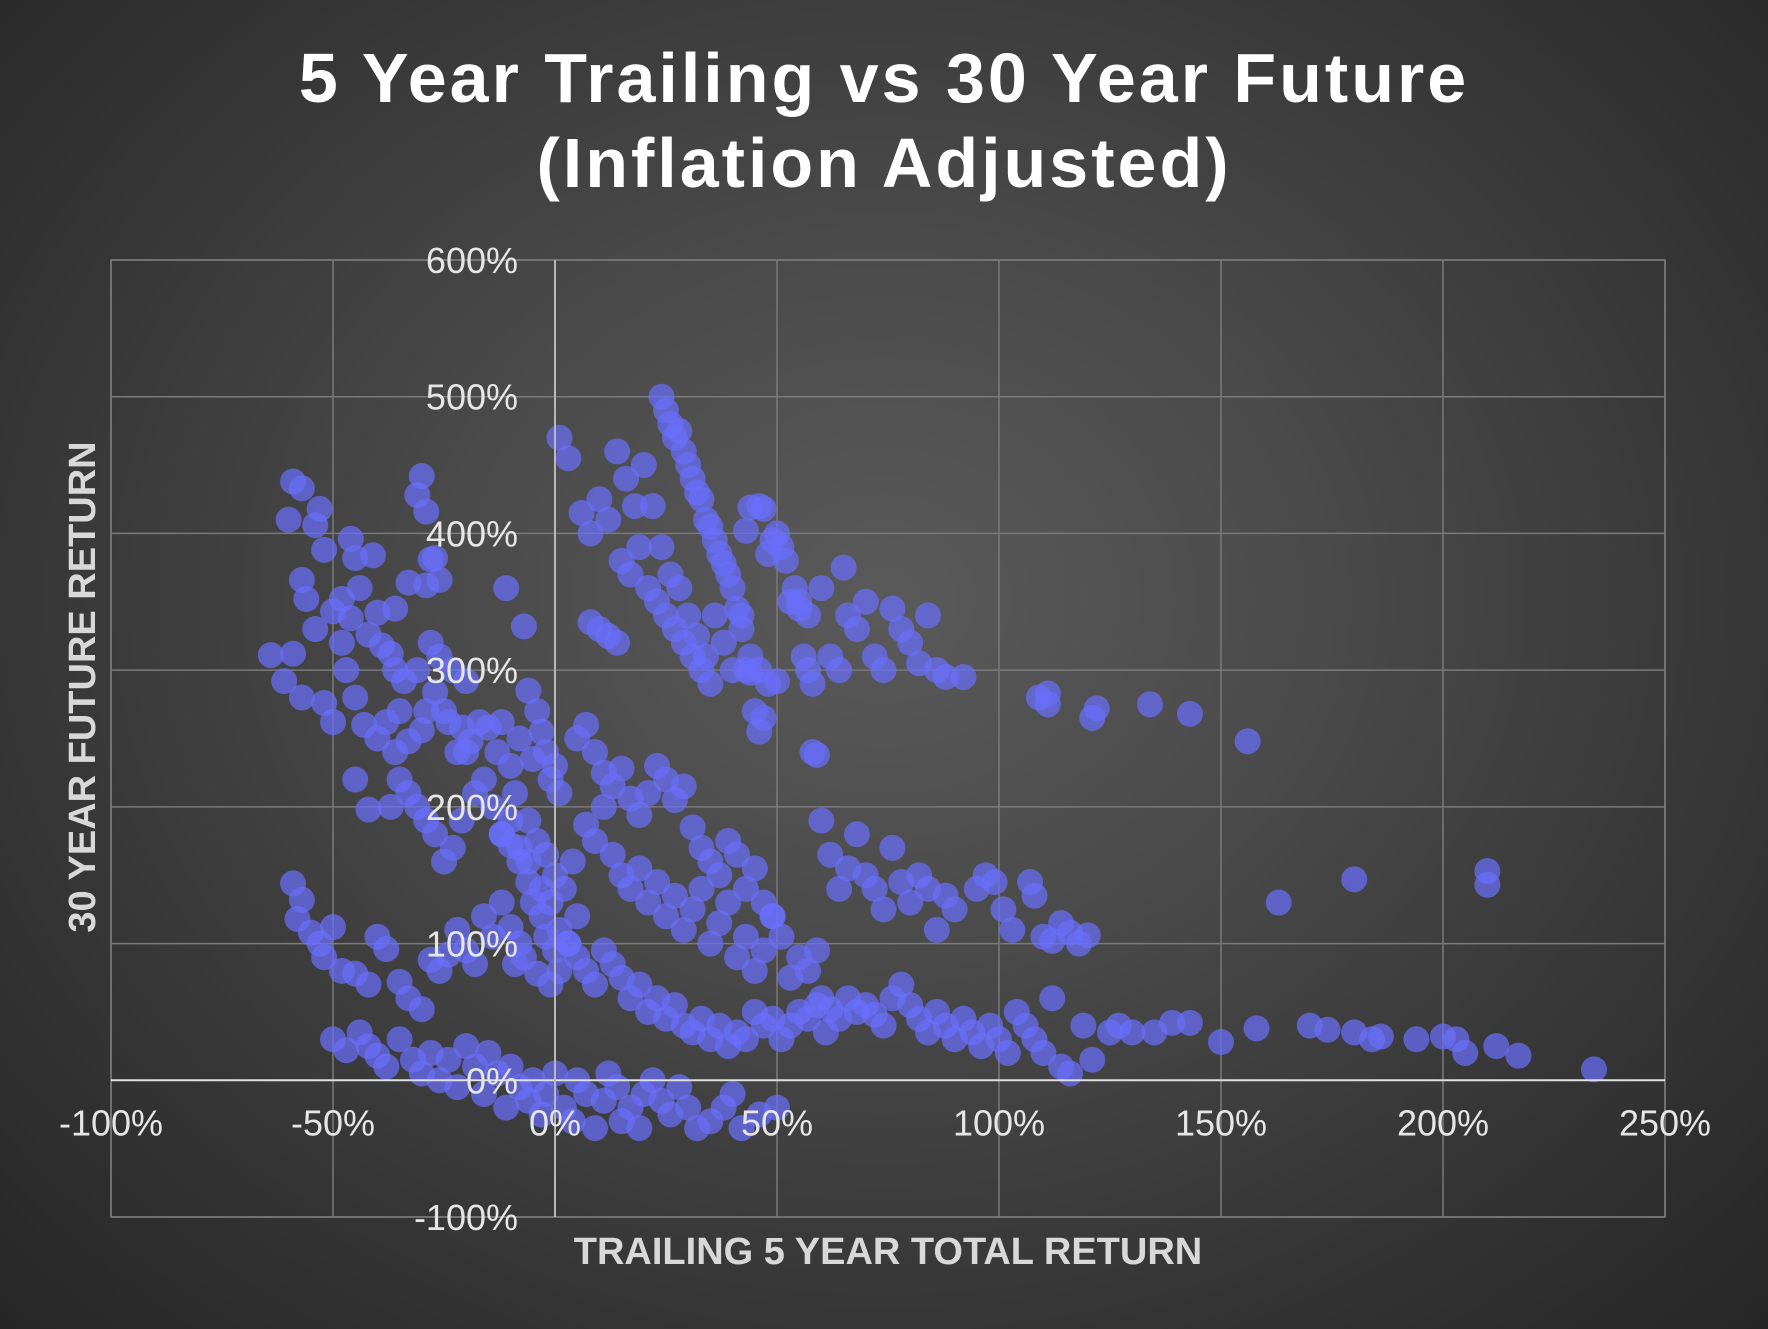  Describe the element at coordinates (472, 670) in the screenshot. I see `y-tick-label: 300%` at that location.